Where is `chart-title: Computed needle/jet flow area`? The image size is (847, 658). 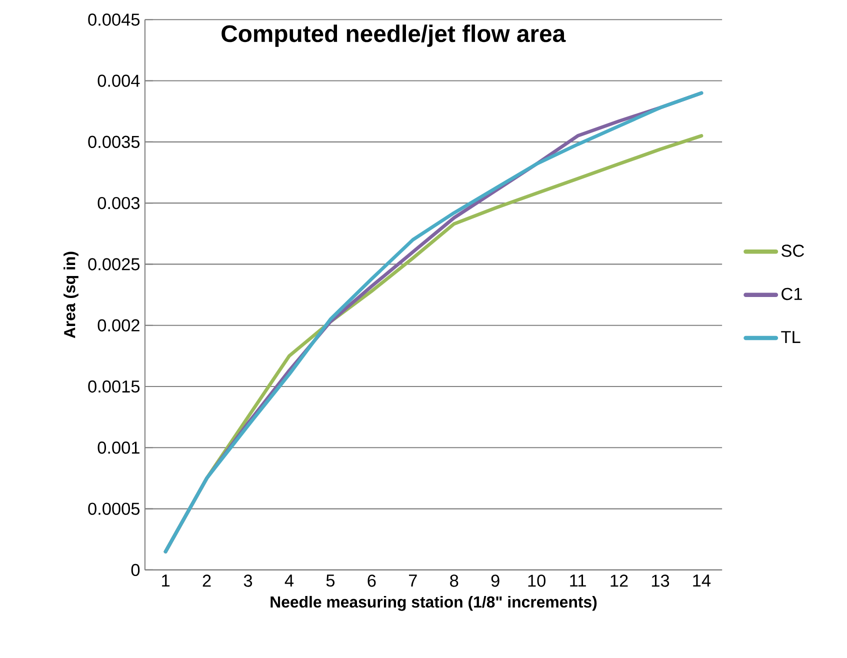 chart-title: Computed needle/jet flow area is located at coordinates (394, 35).